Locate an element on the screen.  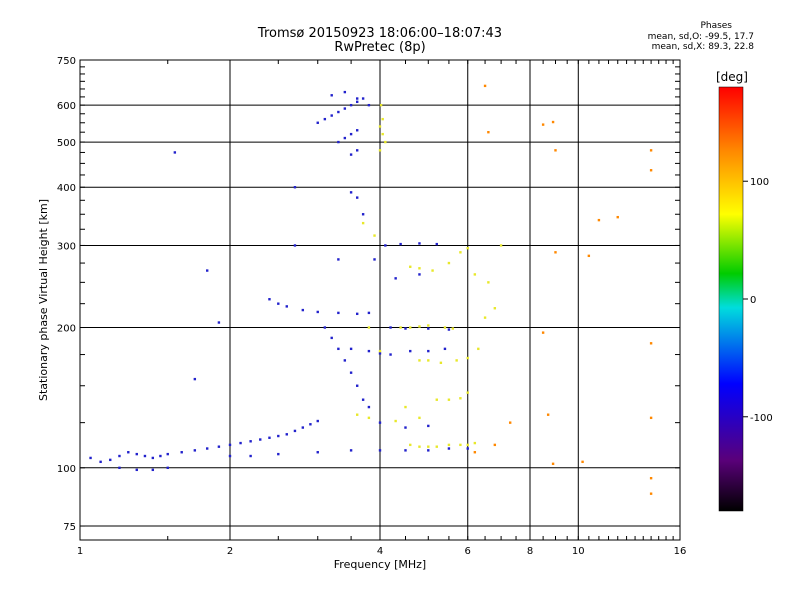
x-tick-label: 10 is located at coordinates (578, 551).